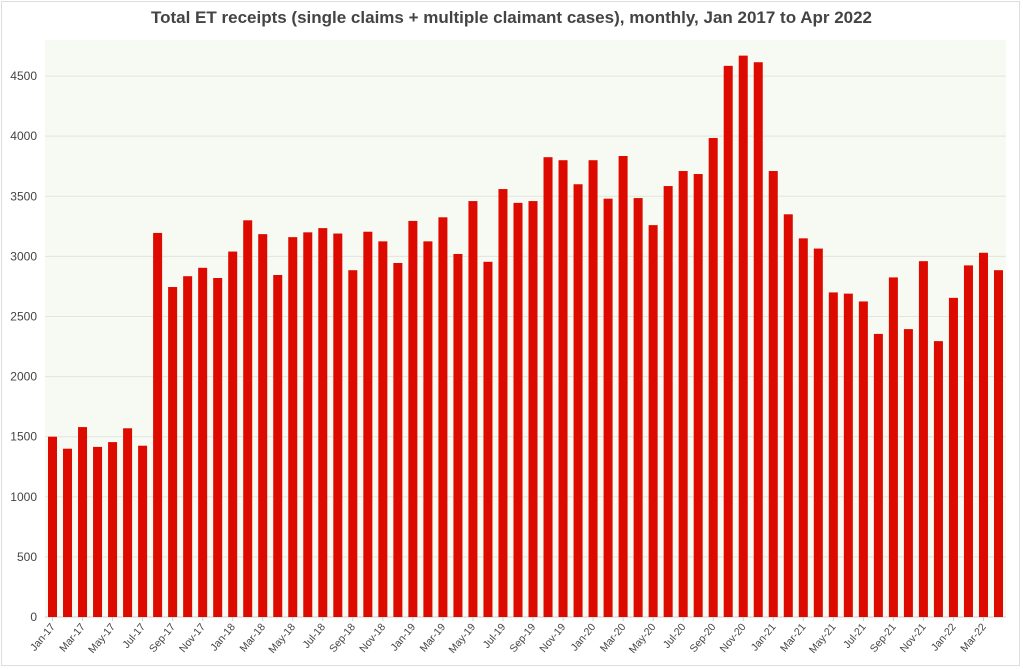  Describe the element at coordinates (703, 638) in the screenshot. I see `x-tick-label: Sep-20` at that location.